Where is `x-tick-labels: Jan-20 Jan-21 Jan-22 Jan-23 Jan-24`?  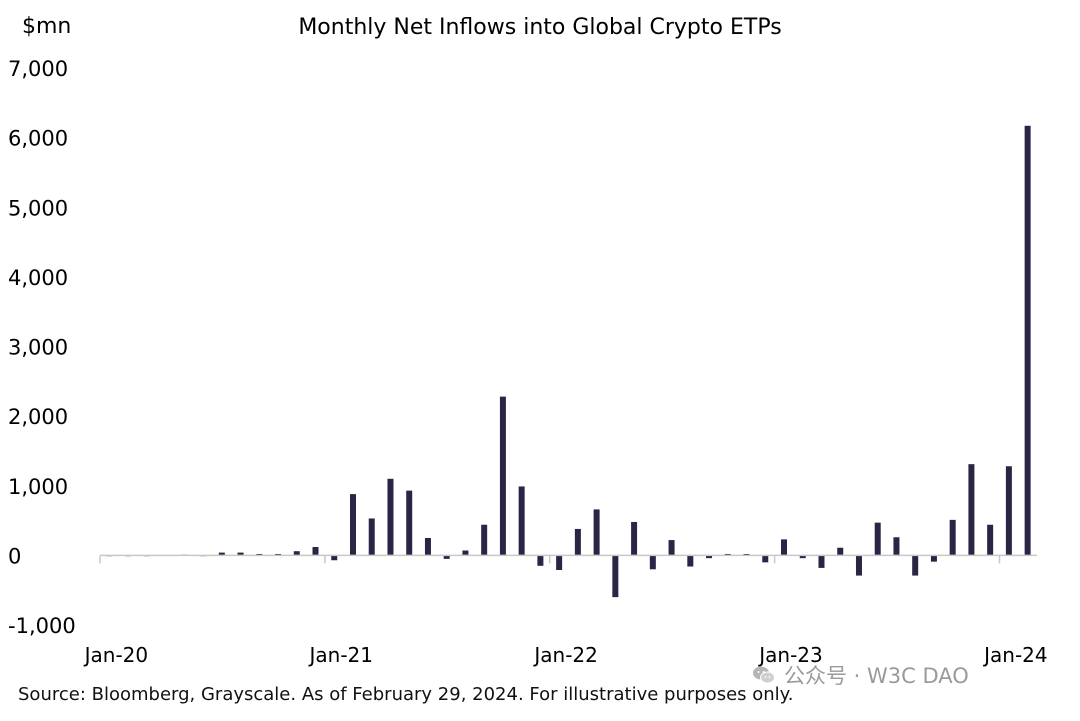
x-tick-labels: Jan-20 Jan-21 Jan-22 Jan-23 Jan-24 is located at coordinates (565, 655).